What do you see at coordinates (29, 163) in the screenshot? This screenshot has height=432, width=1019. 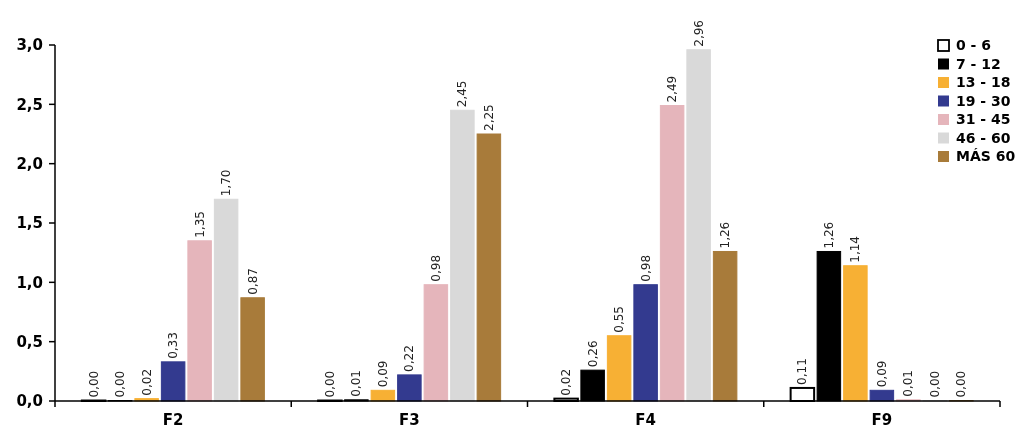 I see `y-tick-label: 2,0` at bounding box center [29, 163].